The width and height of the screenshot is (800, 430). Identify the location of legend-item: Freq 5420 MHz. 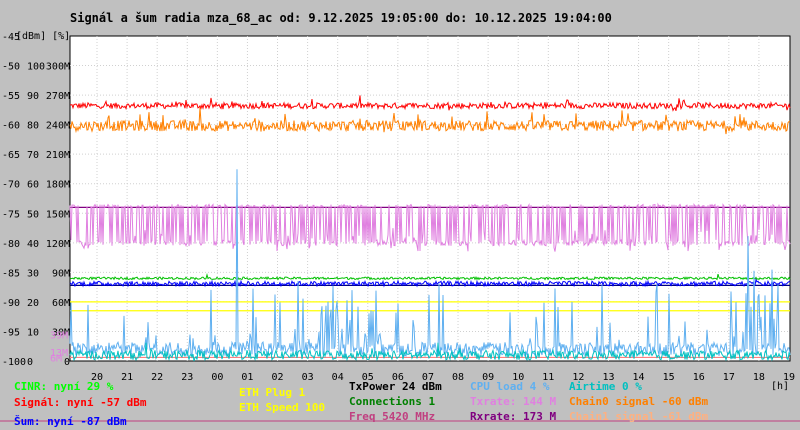
(392, 416).